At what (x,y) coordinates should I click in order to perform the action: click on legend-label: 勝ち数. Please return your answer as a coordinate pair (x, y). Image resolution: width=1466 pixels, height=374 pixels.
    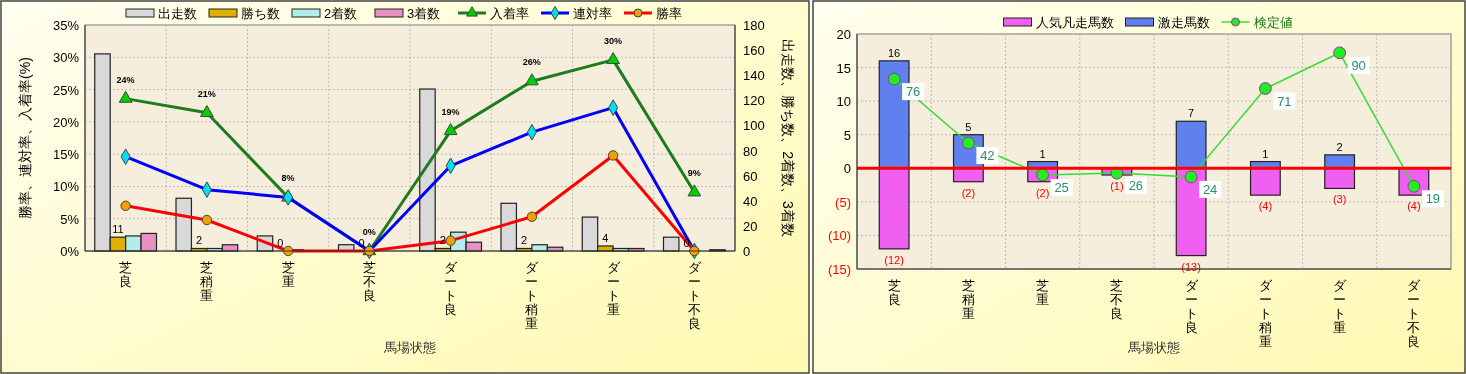
    Looking at the image, I should click on (260, 13).